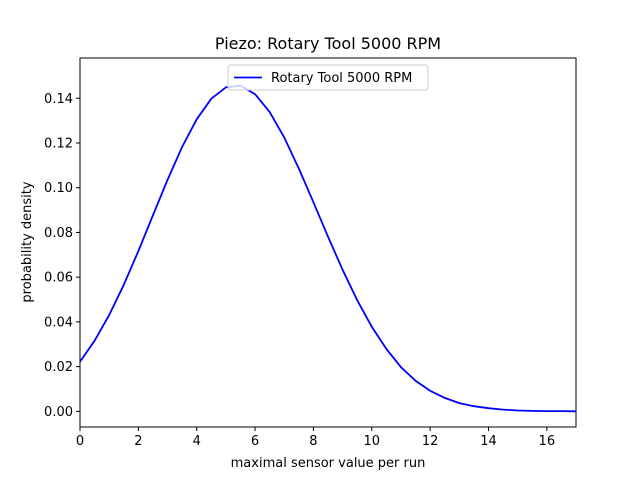  Describe the element at coordinates (58, 143) in the screenshot. I see `y-tick-label: 0.12` at that location.